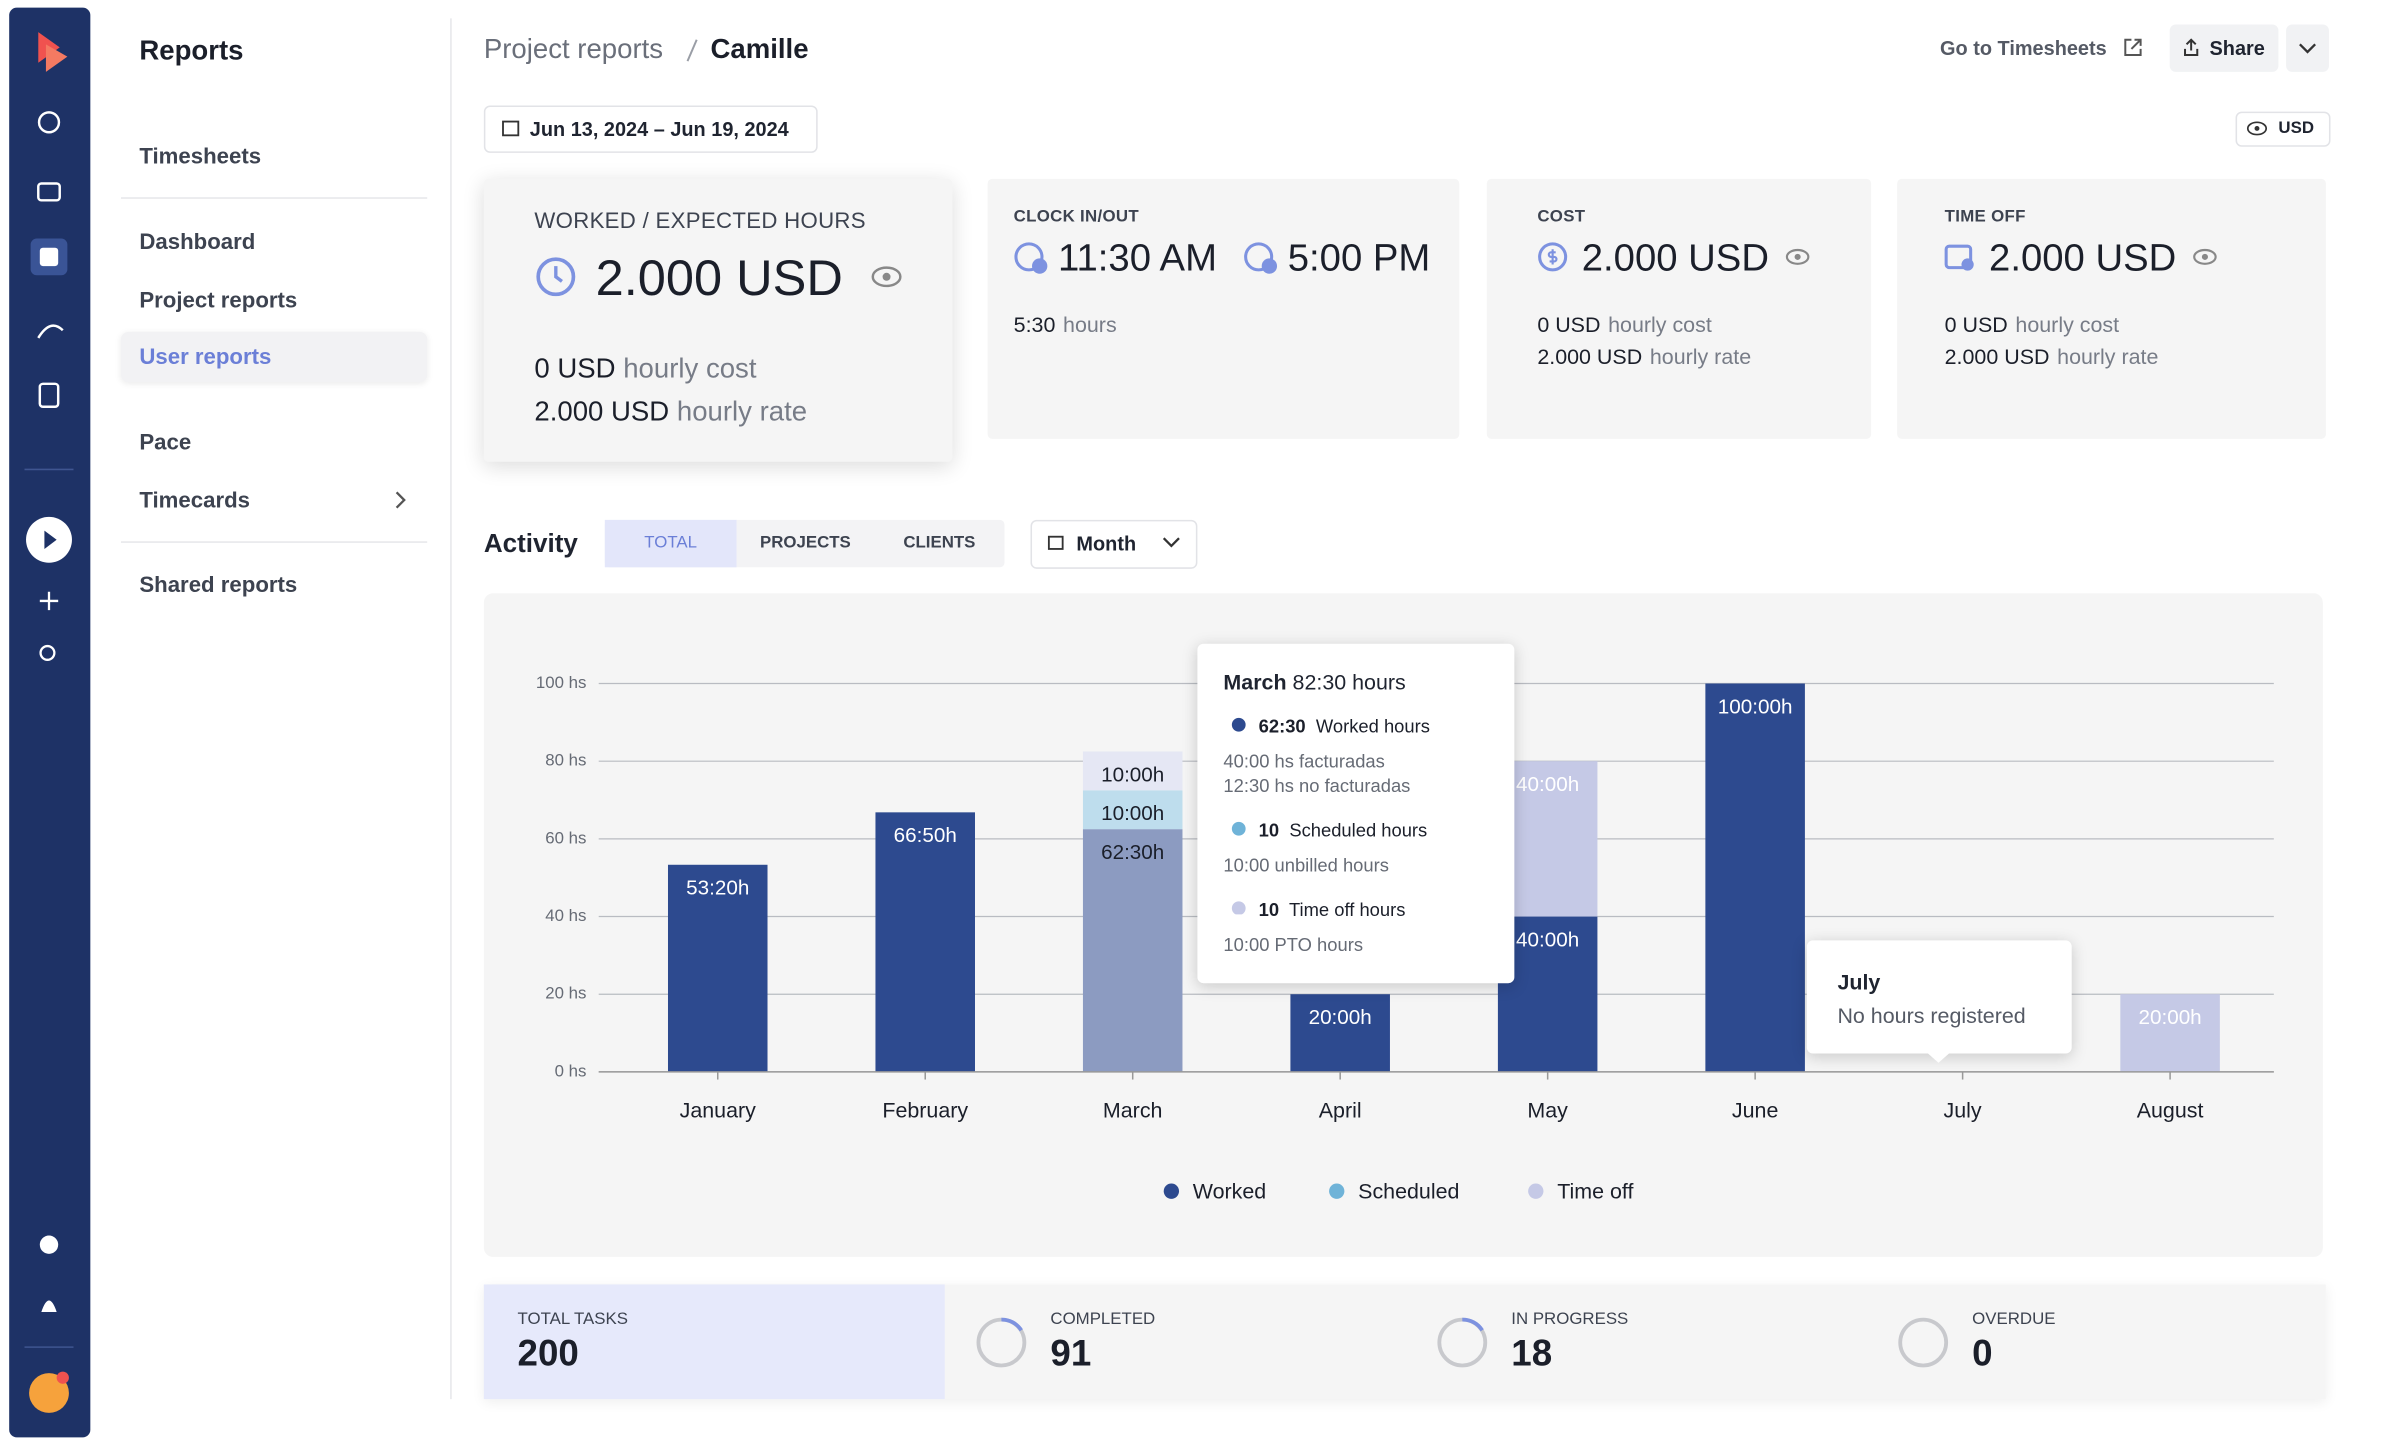 Image resolution: width=2401 pixels, height=1445 pixels. I want to click on link: Go to Timesheets, so click(2023, 48).